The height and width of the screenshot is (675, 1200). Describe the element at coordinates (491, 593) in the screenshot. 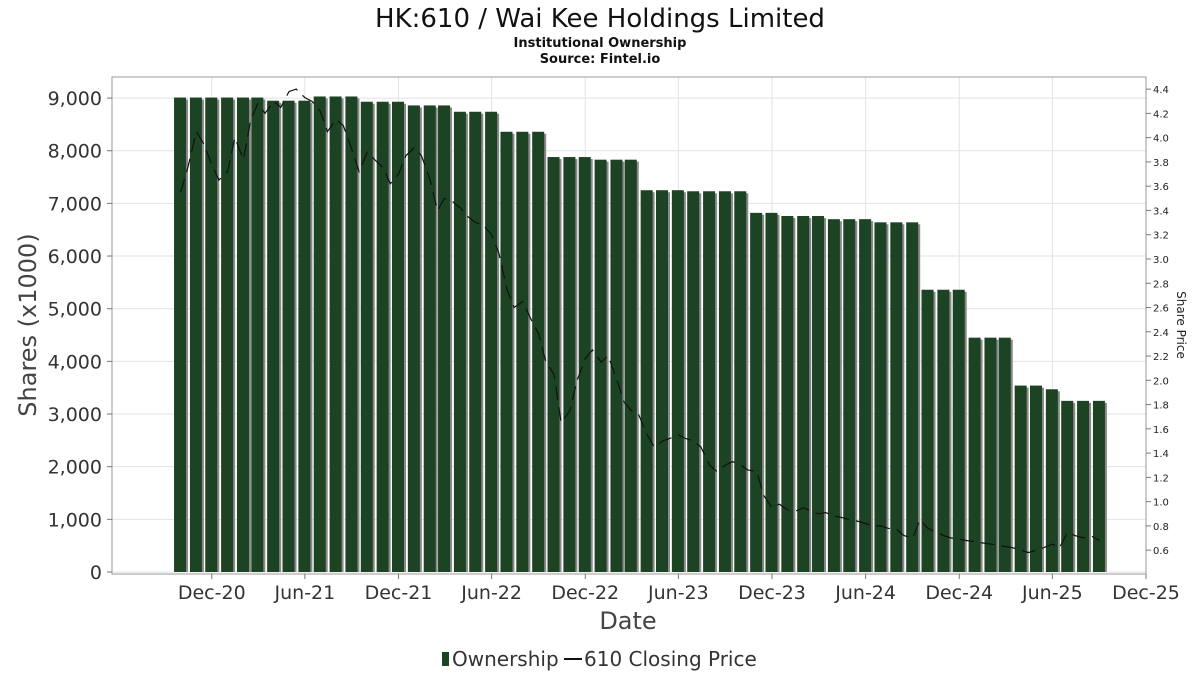

I see `x-tick-label: Jun-22` at that location.